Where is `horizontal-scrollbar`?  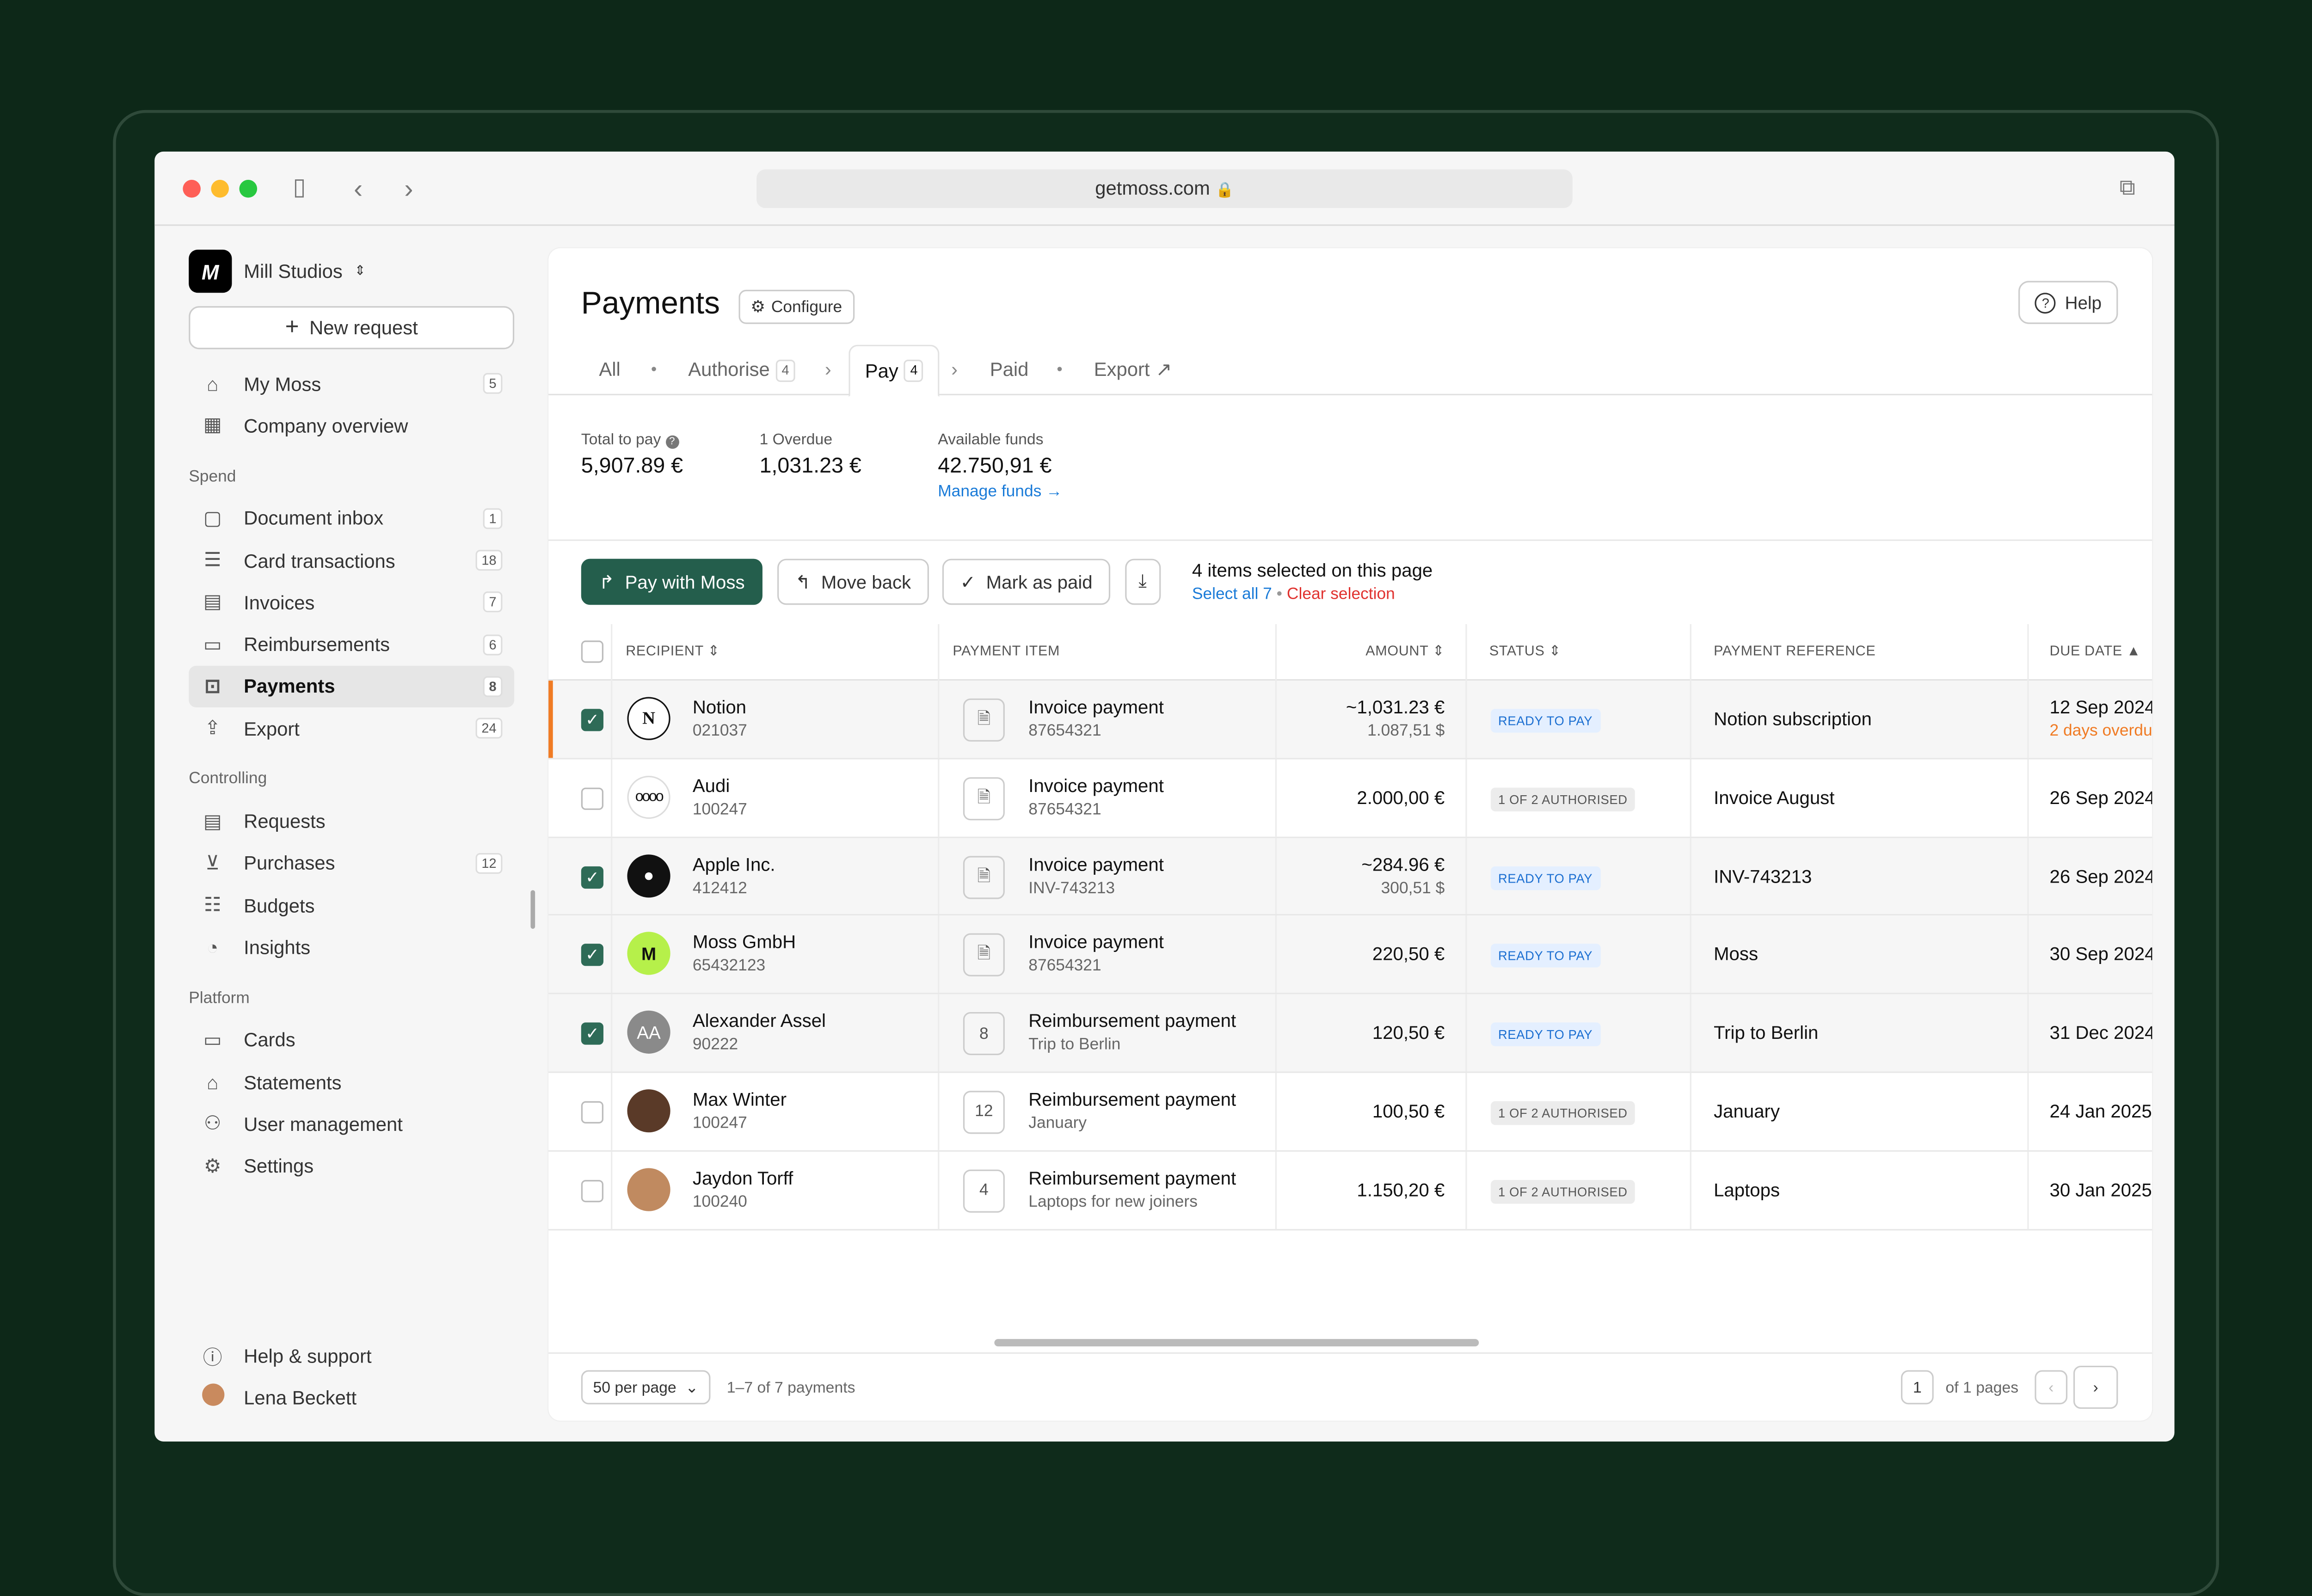
horizontal-scrollbar is located at coordinates (1236, 1343).